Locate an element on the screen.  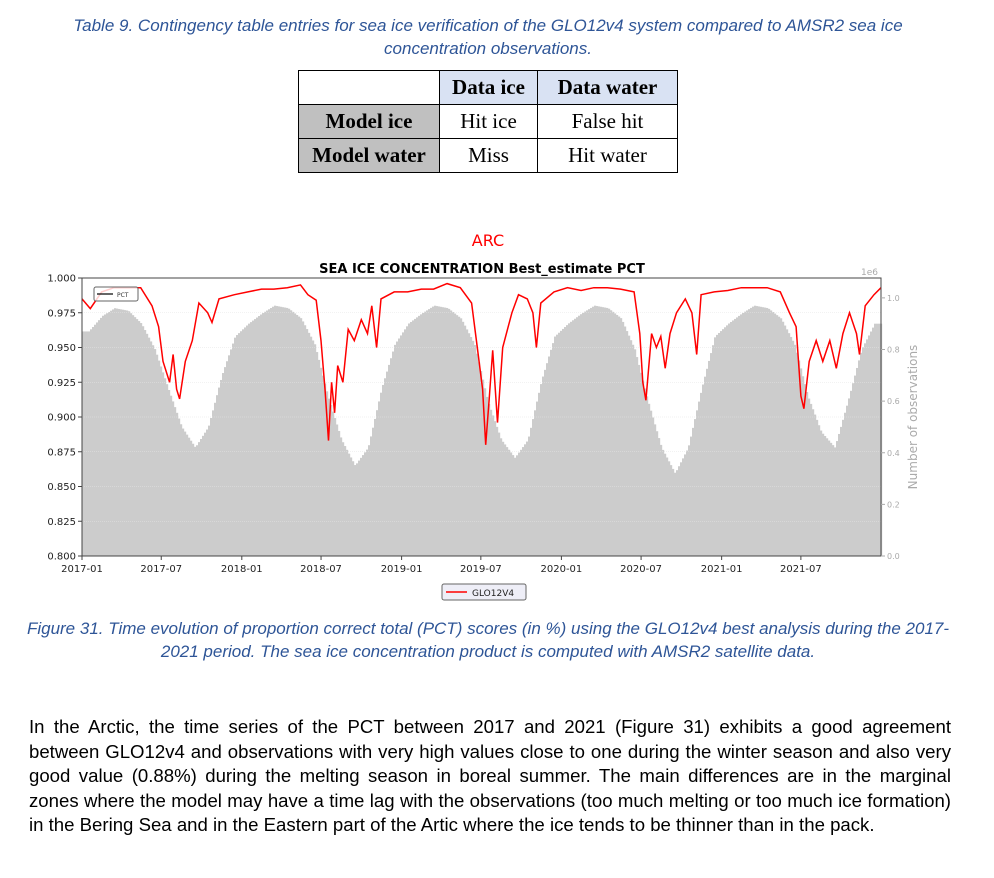
x-tick-label: 2018-07 is located at coordinates (321, 569).